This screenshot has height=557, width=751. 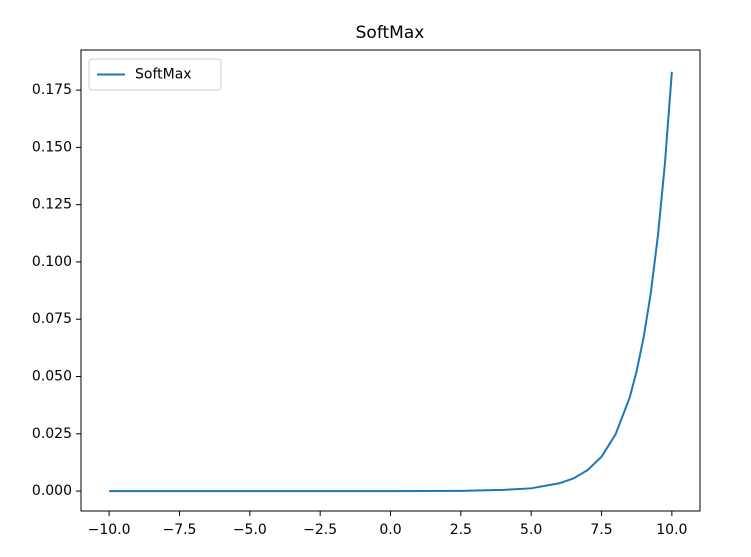 I want to click on legend-box, so click(x=155, y=74).